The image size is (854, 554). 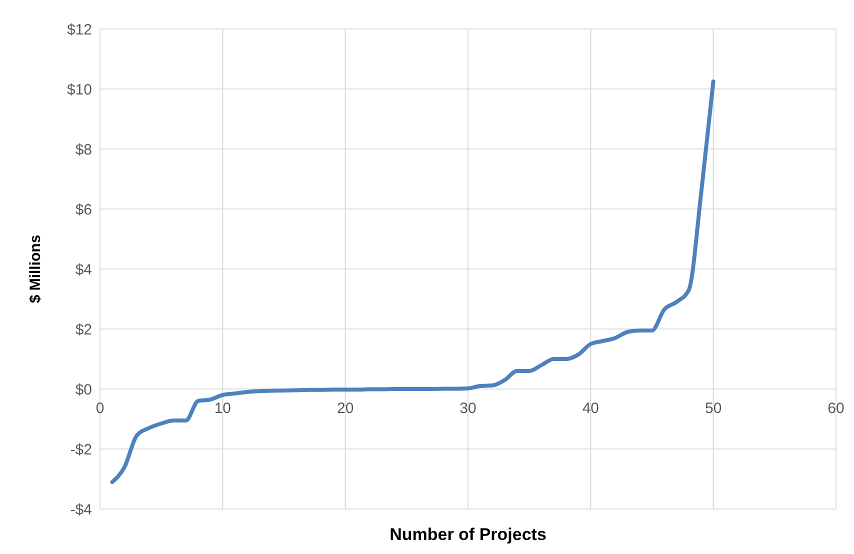 What do you see at coordinates (591, 408) in the screenshot?
I see `x-tick-label: 40` at bounding box center [591, 408].